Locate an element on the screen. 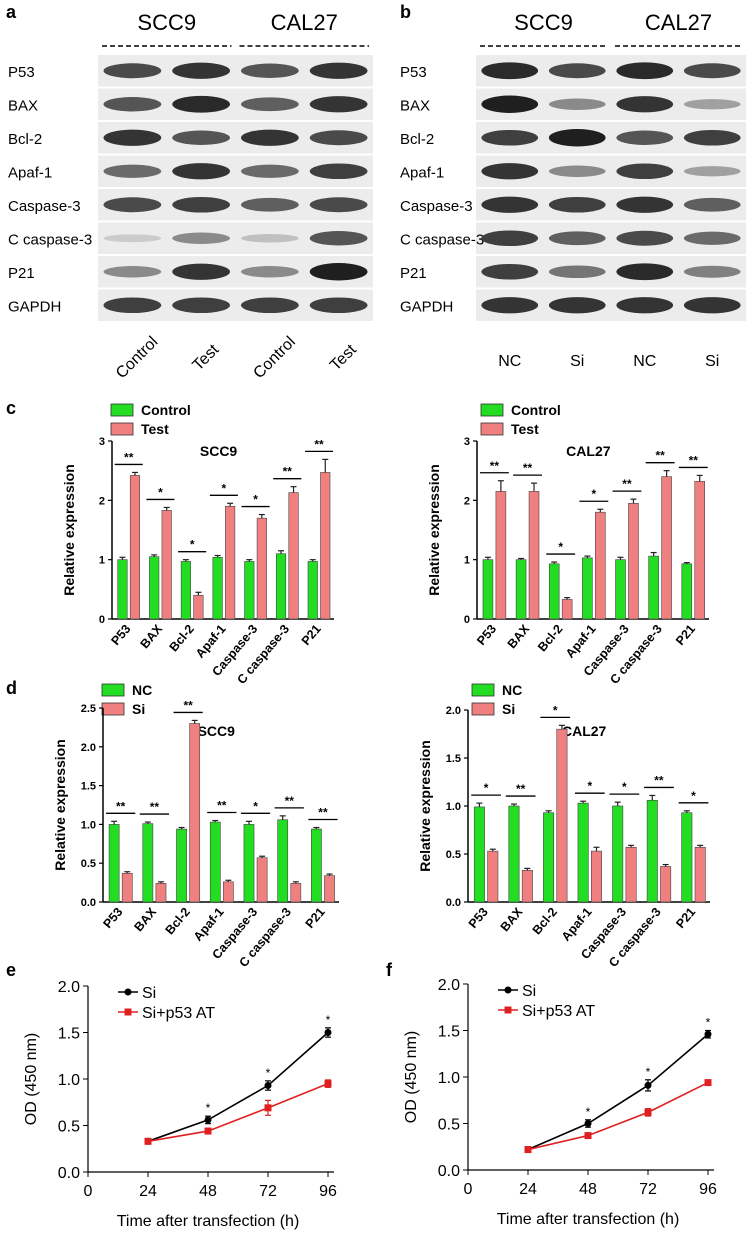  blot-row-label: GAPDH is located at coordinates (426, 306).